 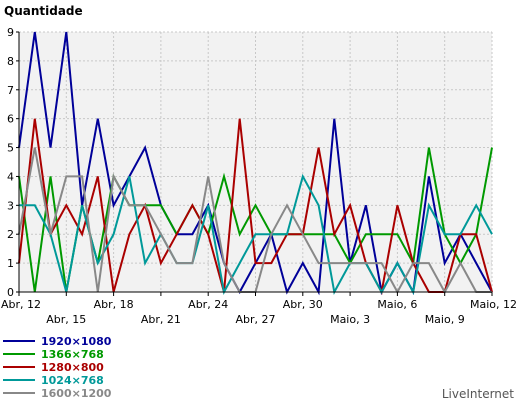 I want to click on y-tick-label: 2, so click(x=10, y=234).